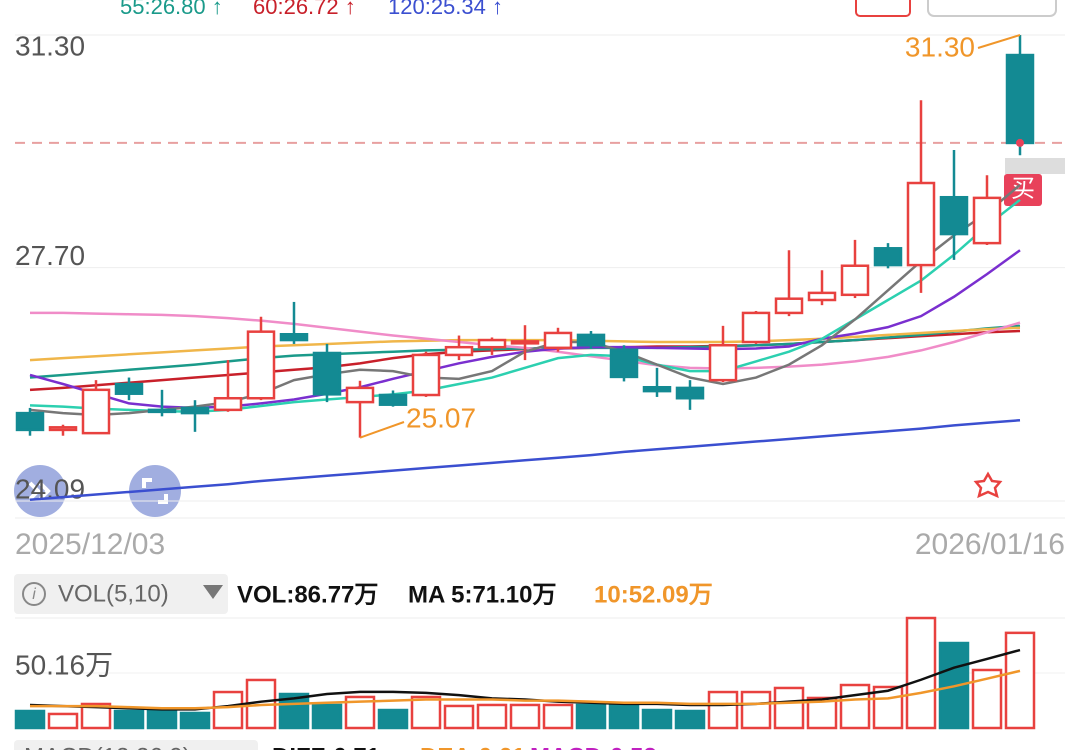 This screenshot has height=750, width=1080. I want to click on ma-line, so click(525, 459).